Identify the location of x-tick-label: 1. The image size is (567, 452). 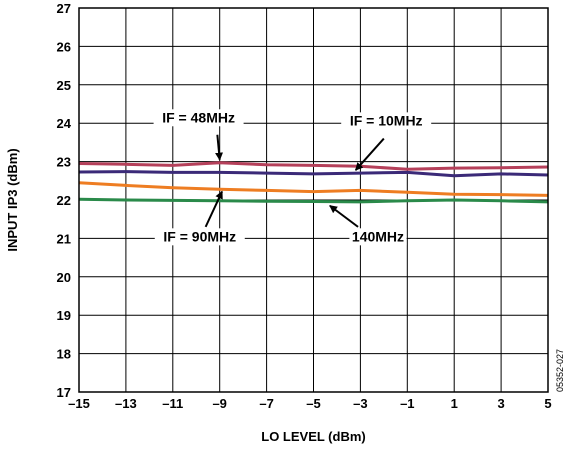
(454, 403).